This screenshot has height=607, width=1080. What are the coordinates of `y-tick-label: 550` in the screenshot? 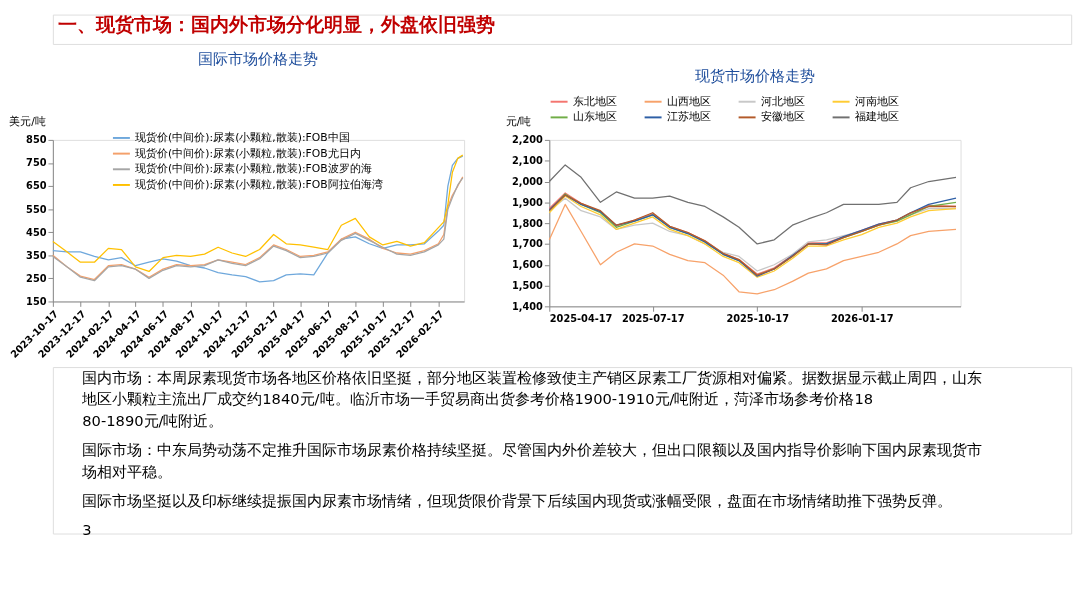 It's located at (36, 209).